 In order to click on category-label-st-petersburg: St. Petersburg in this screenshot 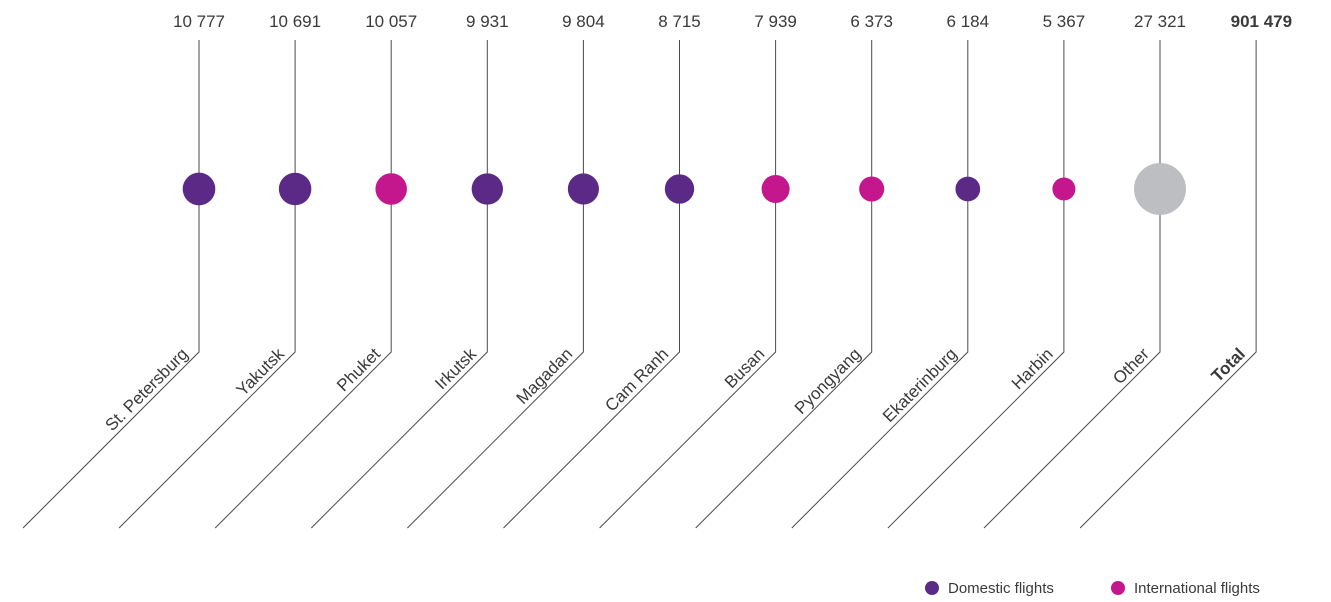, I will do `click(147, 389)`.